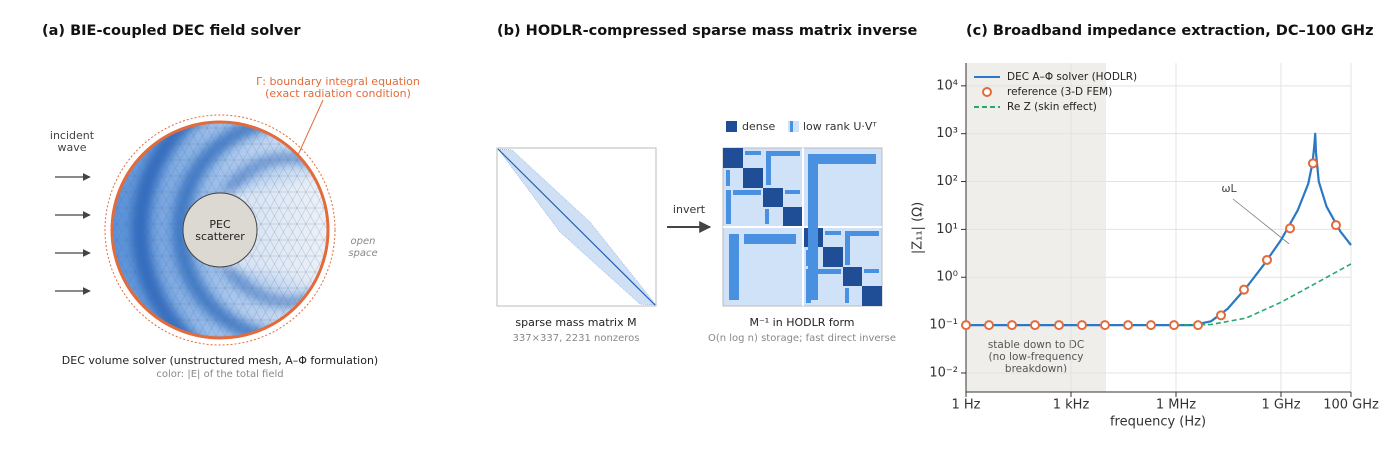  I want to click on y-tick-label: 10⁻¹, so click(943, 325).